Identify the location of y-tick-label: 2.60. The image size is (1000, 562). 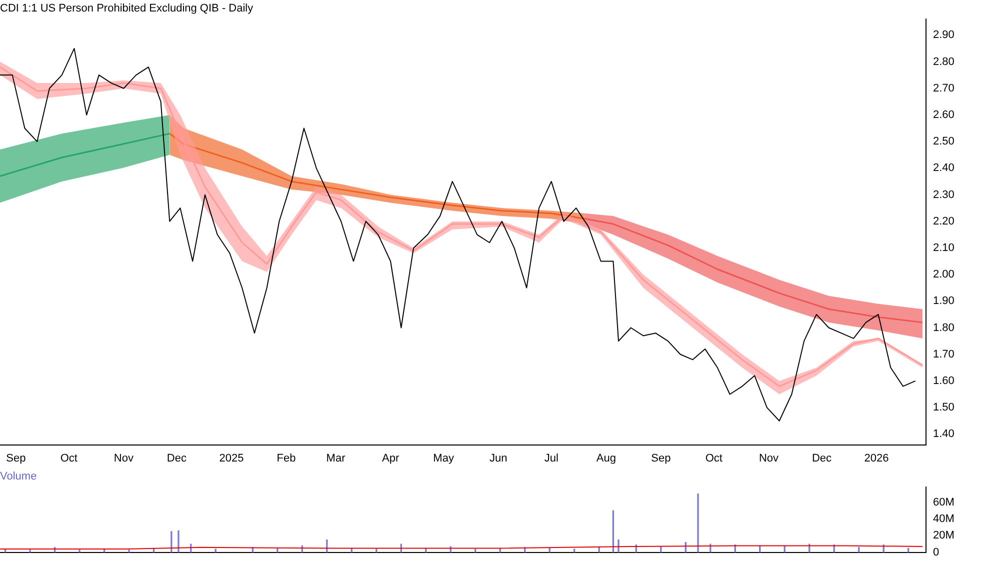
(943, 114).